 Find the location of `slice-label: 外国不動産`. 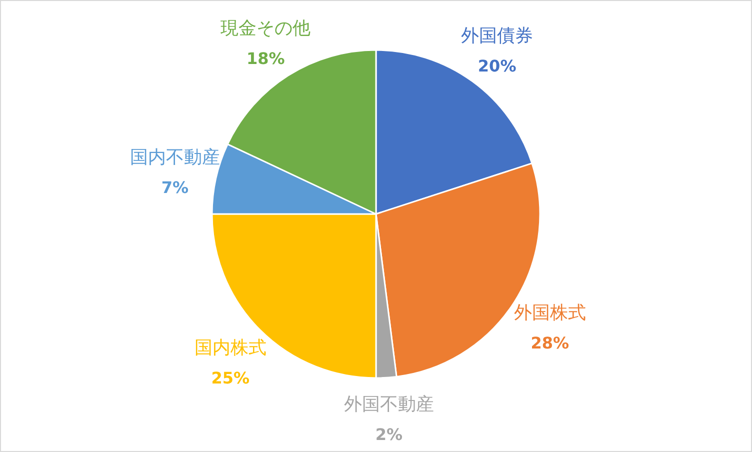

slice-label: 外国不動産 is located at coordinates (389, 404).